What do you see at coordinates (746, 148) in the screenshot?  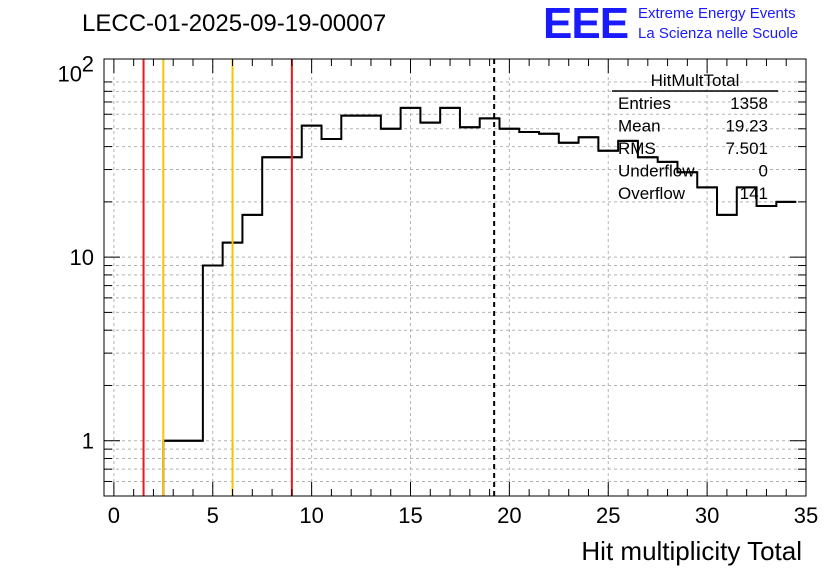 I see `stats-row-value: 7.501` at bounding box center [746, 148].